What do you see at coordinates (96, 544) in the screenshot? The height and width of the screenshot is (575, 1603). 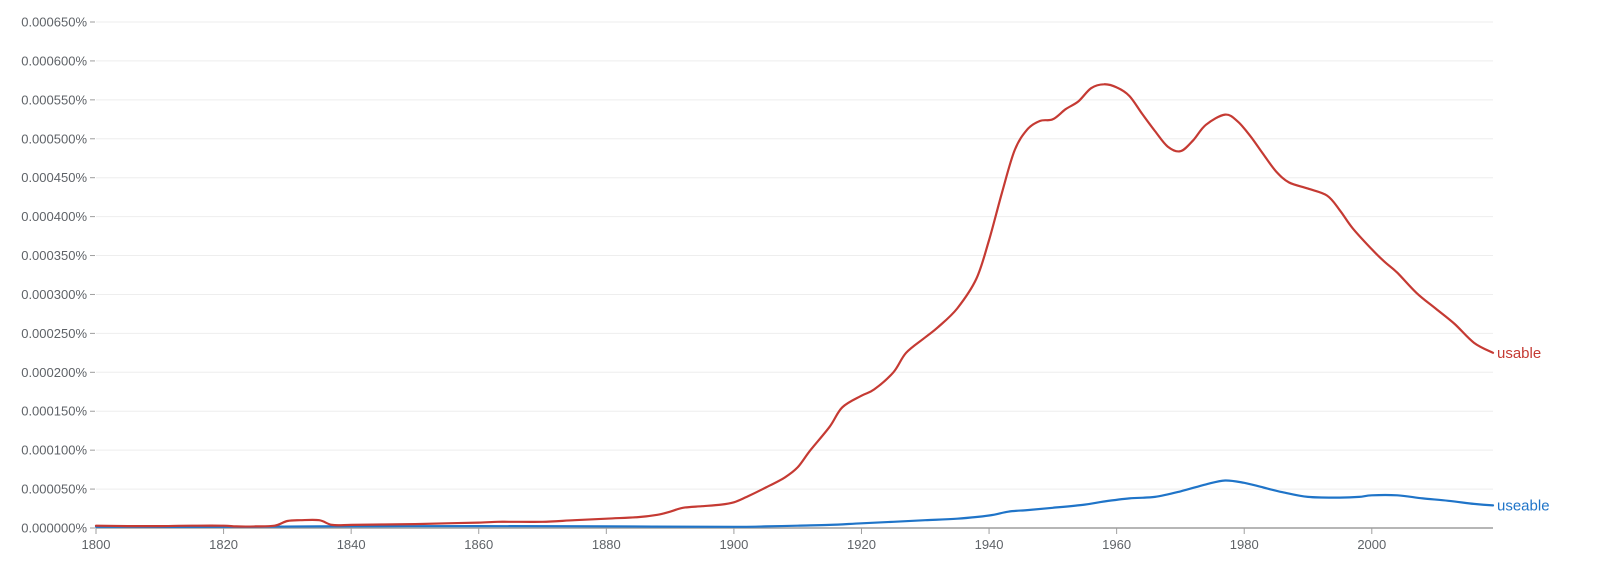 I see `x-tick-label: 1800` at bounding box center [96, 544].